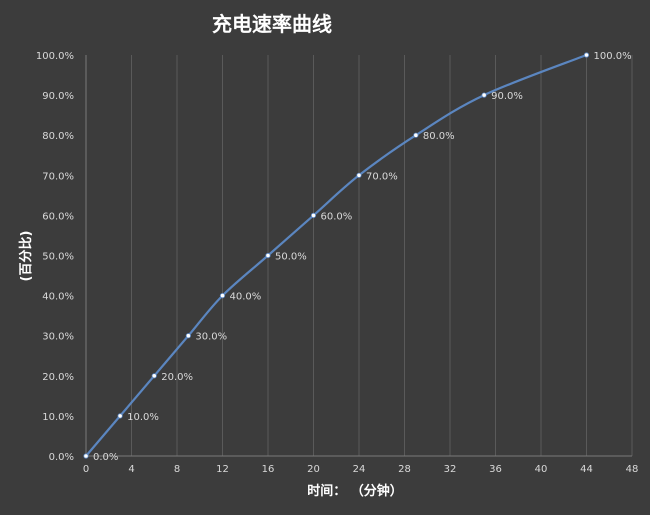 This screenshot has width=650, height=515. I want to click on x-tick-label: 32, so click(450, 469).